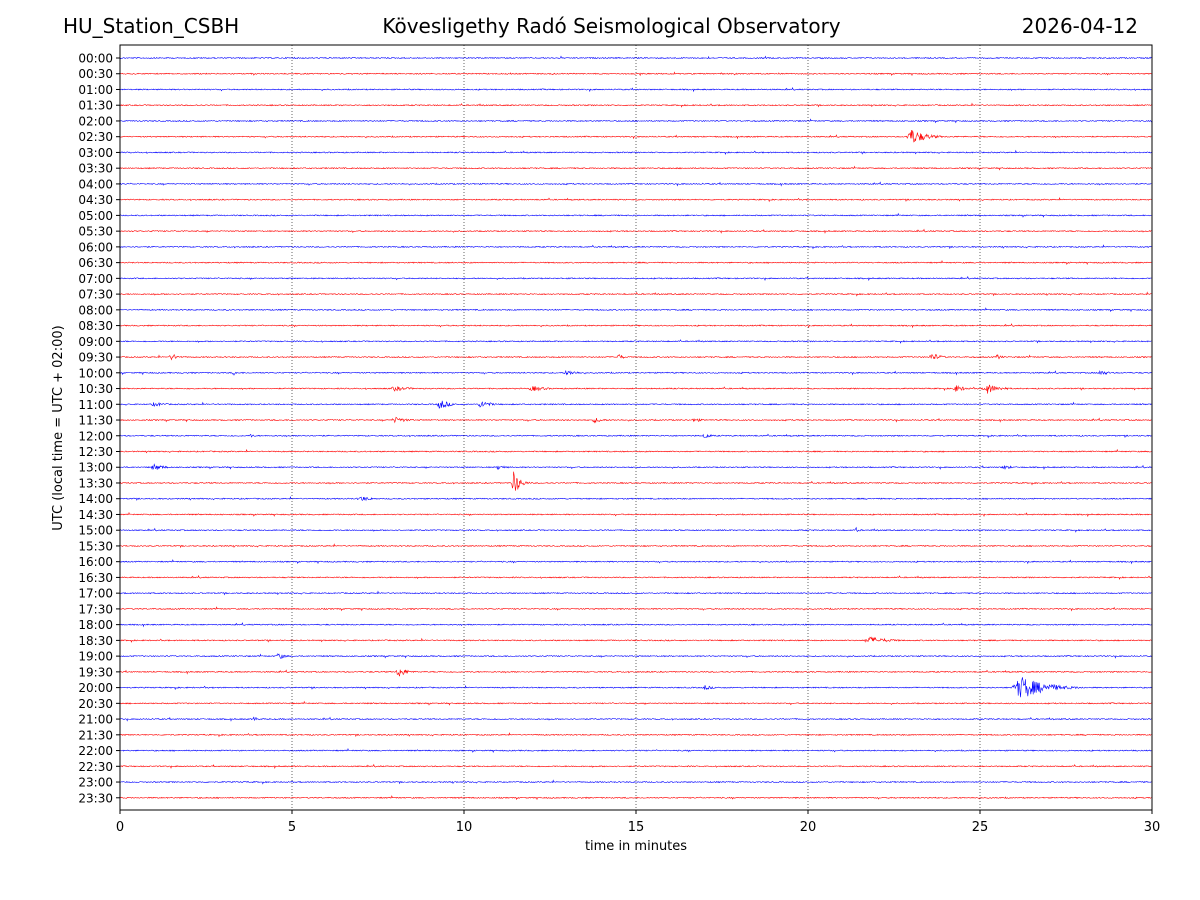 The width and height of the screenshot is (1200, 900). I want to click on y-tick-label: 21:00, so click(95, 720).